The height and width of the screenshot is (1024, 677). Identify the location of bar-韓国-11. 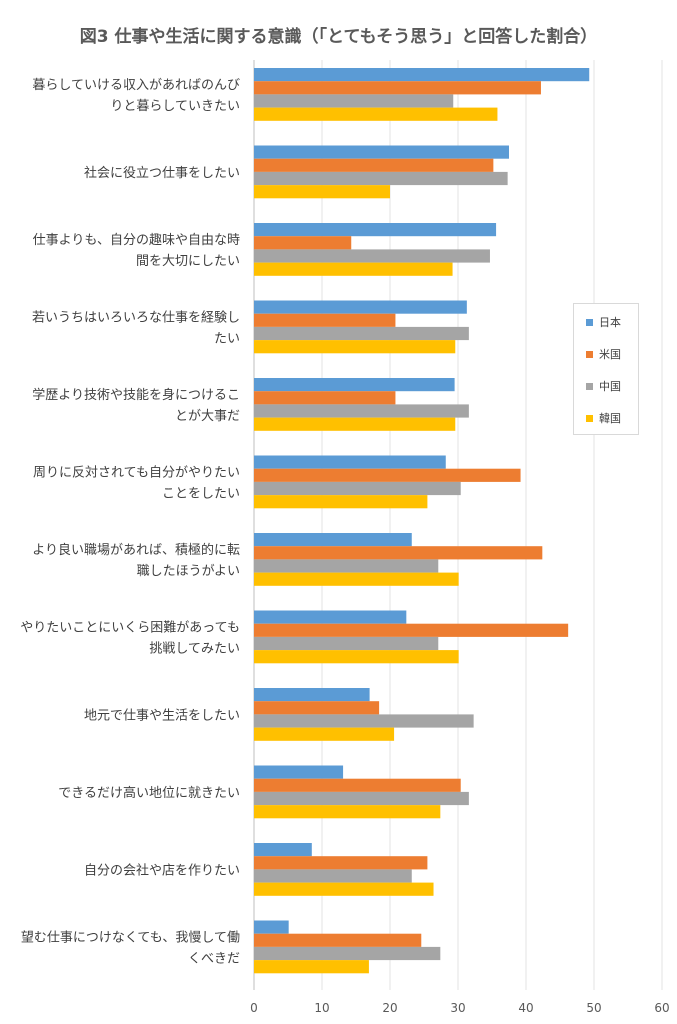
(311, 967).